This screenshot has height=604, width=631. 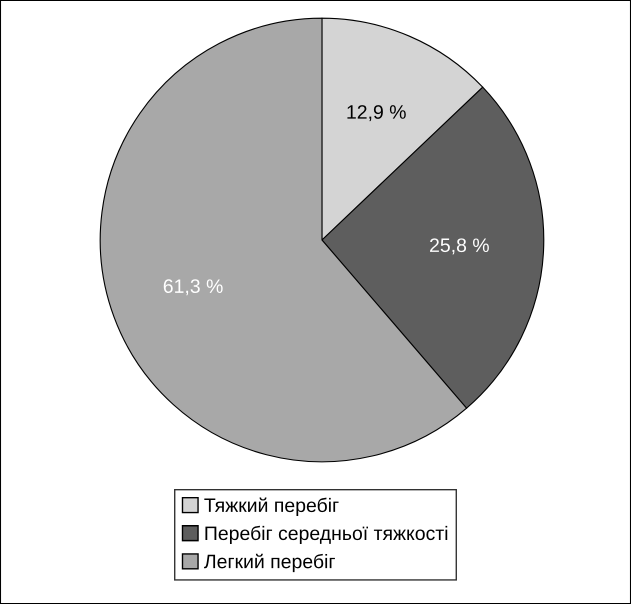 What do you see at coordinates (326, 535) in the screenshot?
I see `legend-label: Перебіг середньої тяжкості` at bounding box center [326, 535].